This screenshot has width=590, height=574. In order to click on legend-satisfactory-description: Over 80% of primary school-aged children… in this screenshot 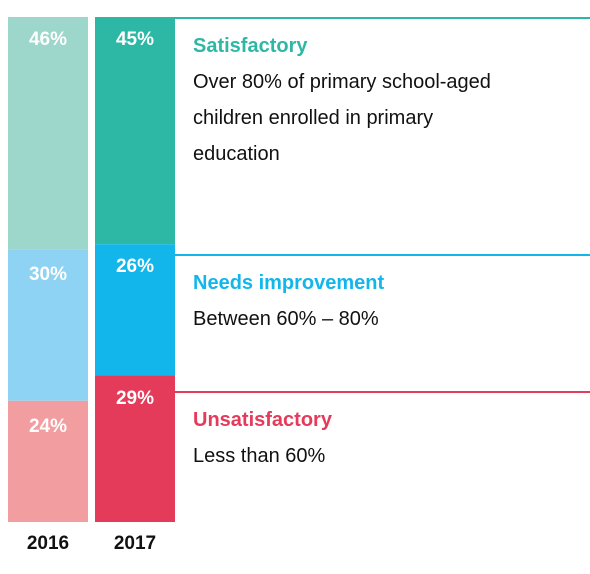, I will do `click(342, 118)`.